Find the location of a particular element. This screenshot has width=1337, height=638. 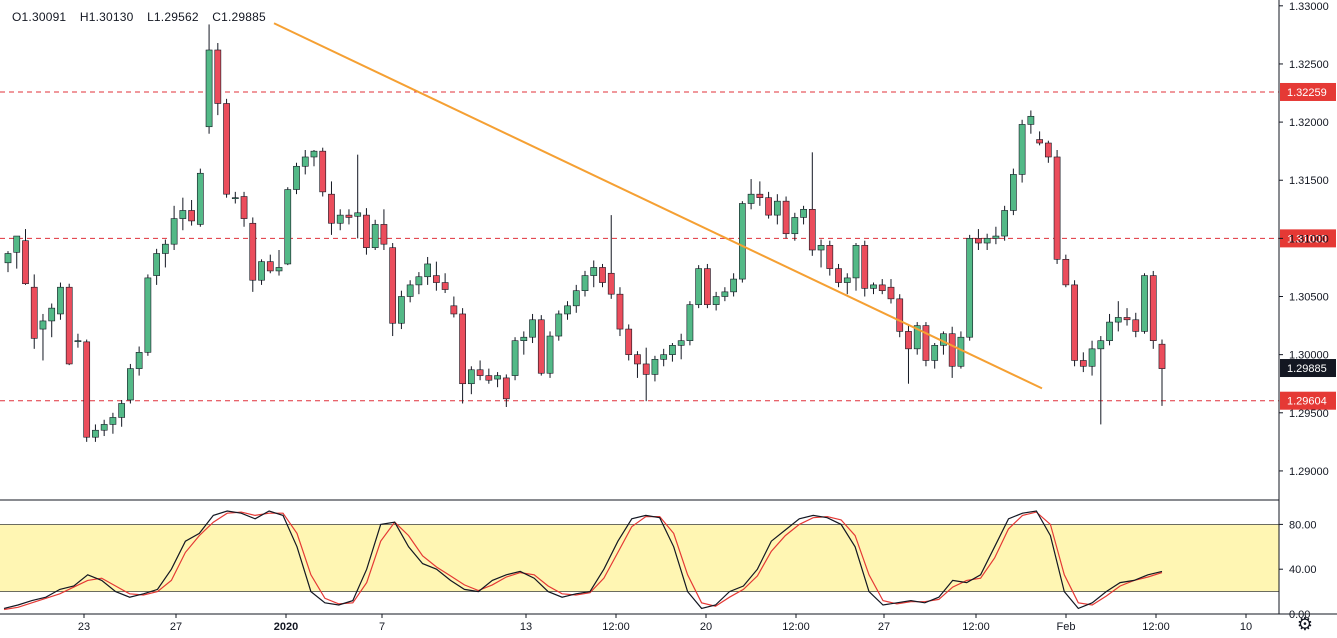

price-tick-label: 1.30000 is located at coordinates (1309, 356).